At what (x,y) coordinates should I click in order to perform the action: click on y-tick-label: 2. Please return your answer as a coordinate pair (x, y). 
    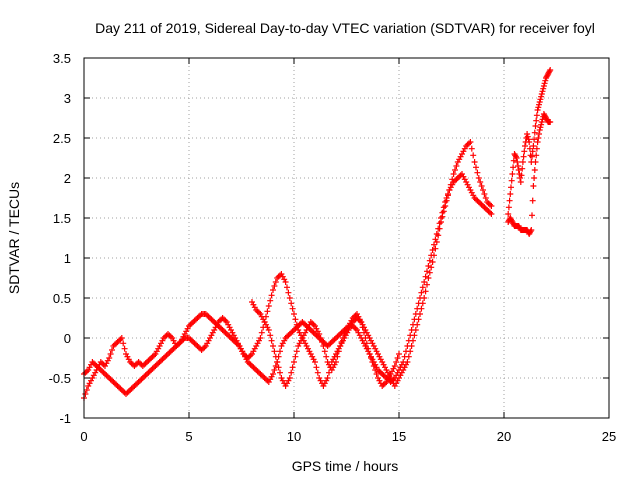
    Looking at the image, I should click on (67, 178).